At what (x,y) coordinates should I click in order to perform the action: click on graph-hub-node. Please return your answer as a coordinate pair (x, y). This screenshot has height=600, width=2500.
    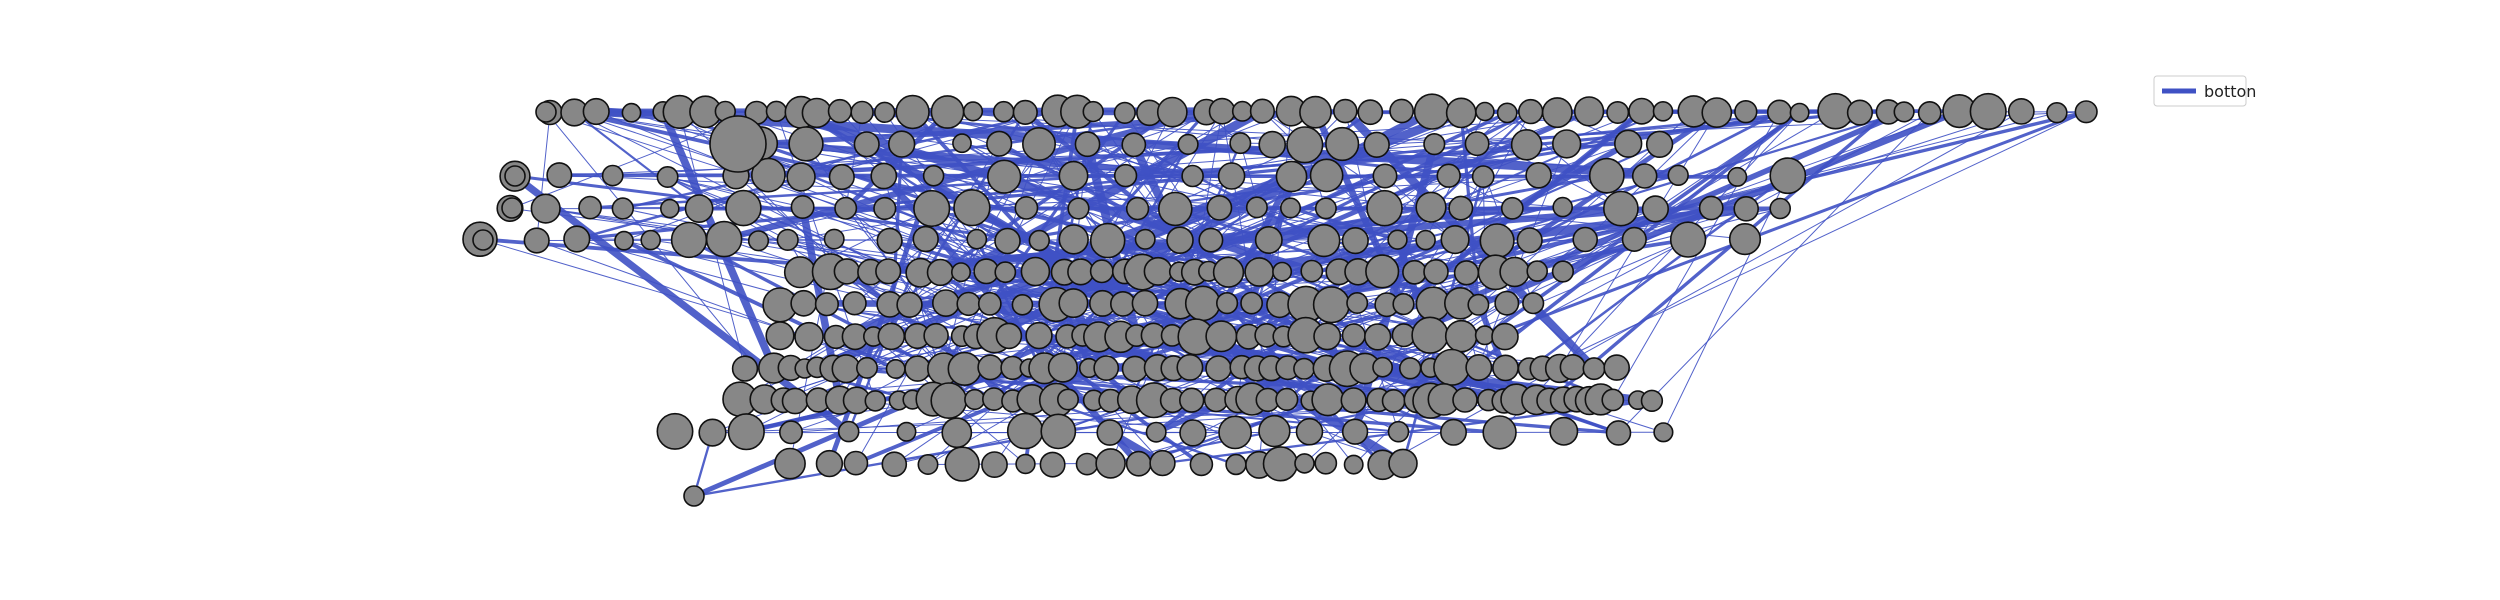
    Looking at the image, I should click on (738, 144).